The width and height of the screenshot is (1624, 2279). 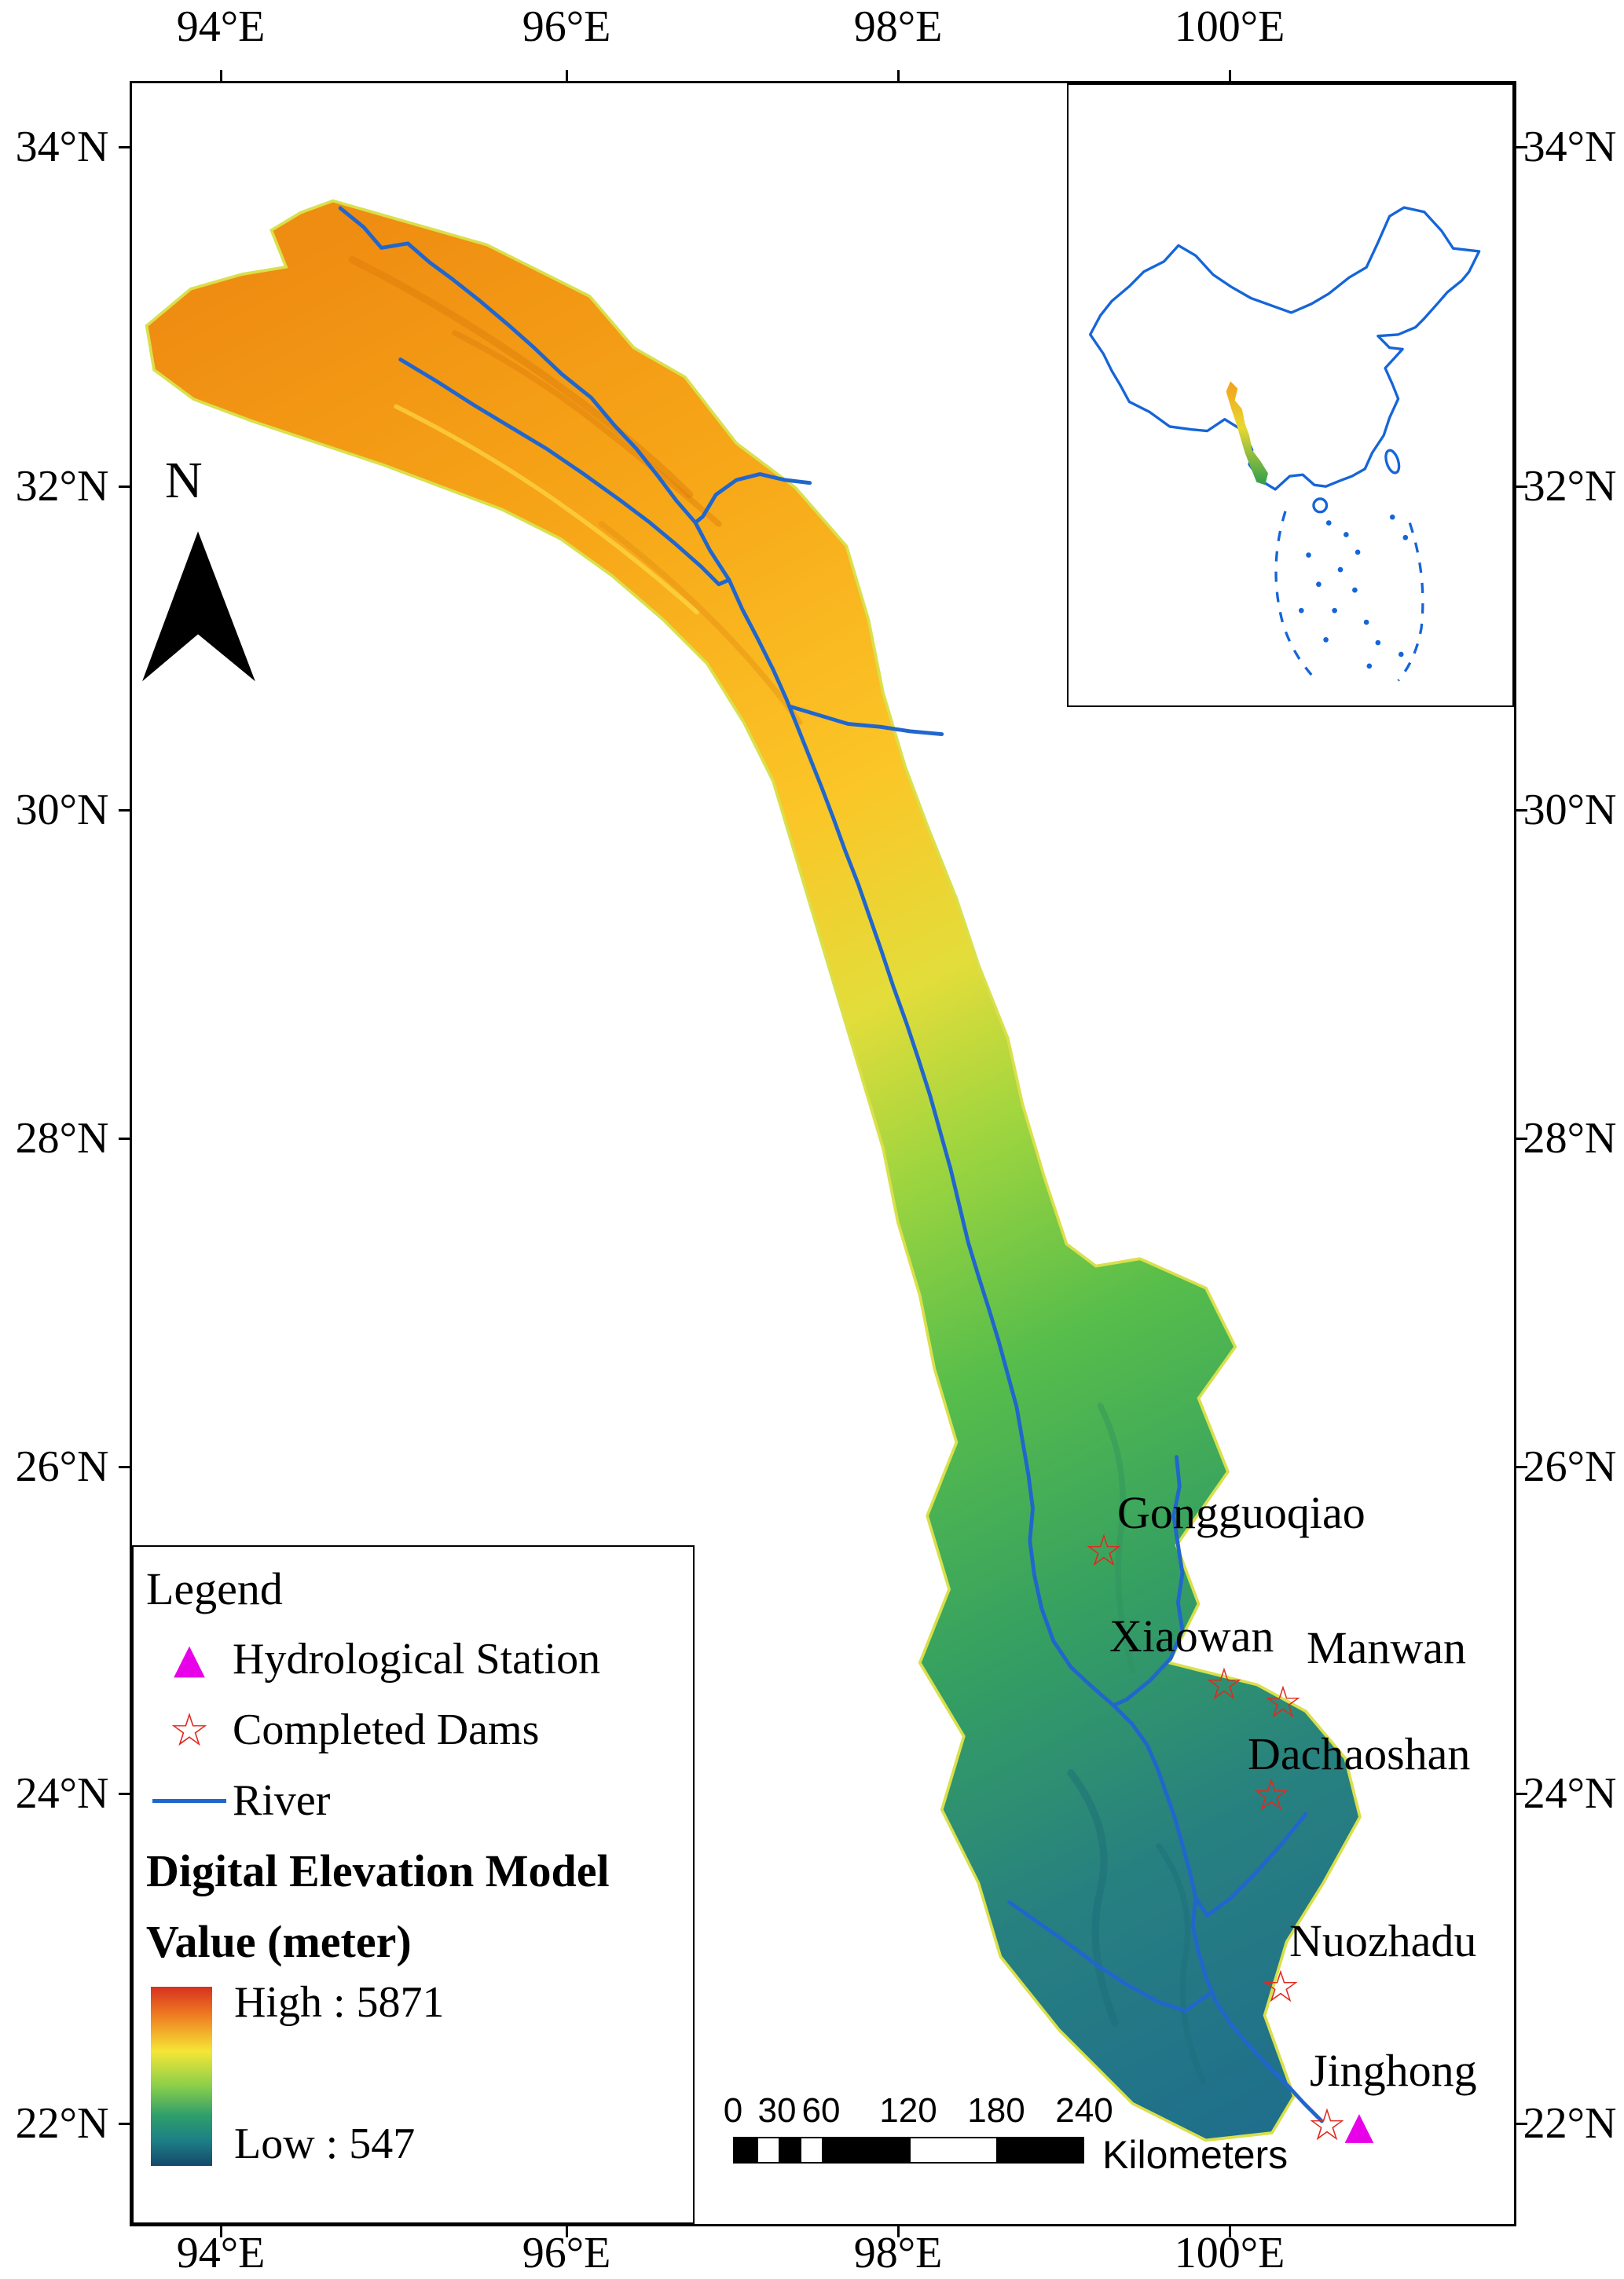 I want to click on river-tributary-lower-west, so click(x=1109, y=1956).